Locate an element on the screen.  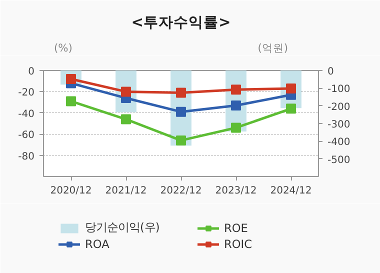
y2-axis-title: (억원) is located at coordinates (273, 48).